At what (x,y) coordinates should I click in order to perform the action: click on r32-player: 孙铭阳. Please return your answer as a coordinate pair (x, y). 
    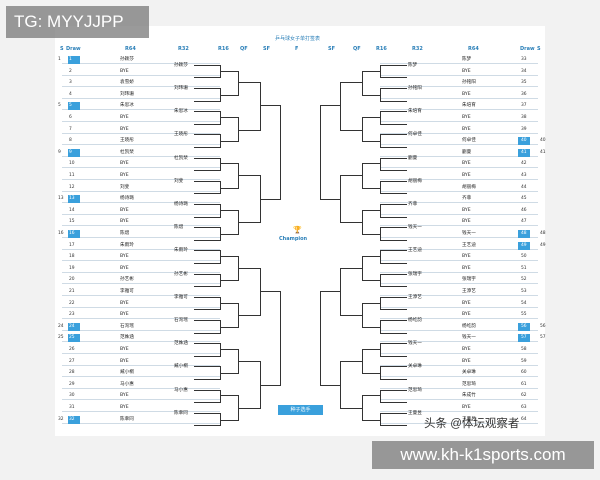
    Looking at the image, I should click on (415, 88).